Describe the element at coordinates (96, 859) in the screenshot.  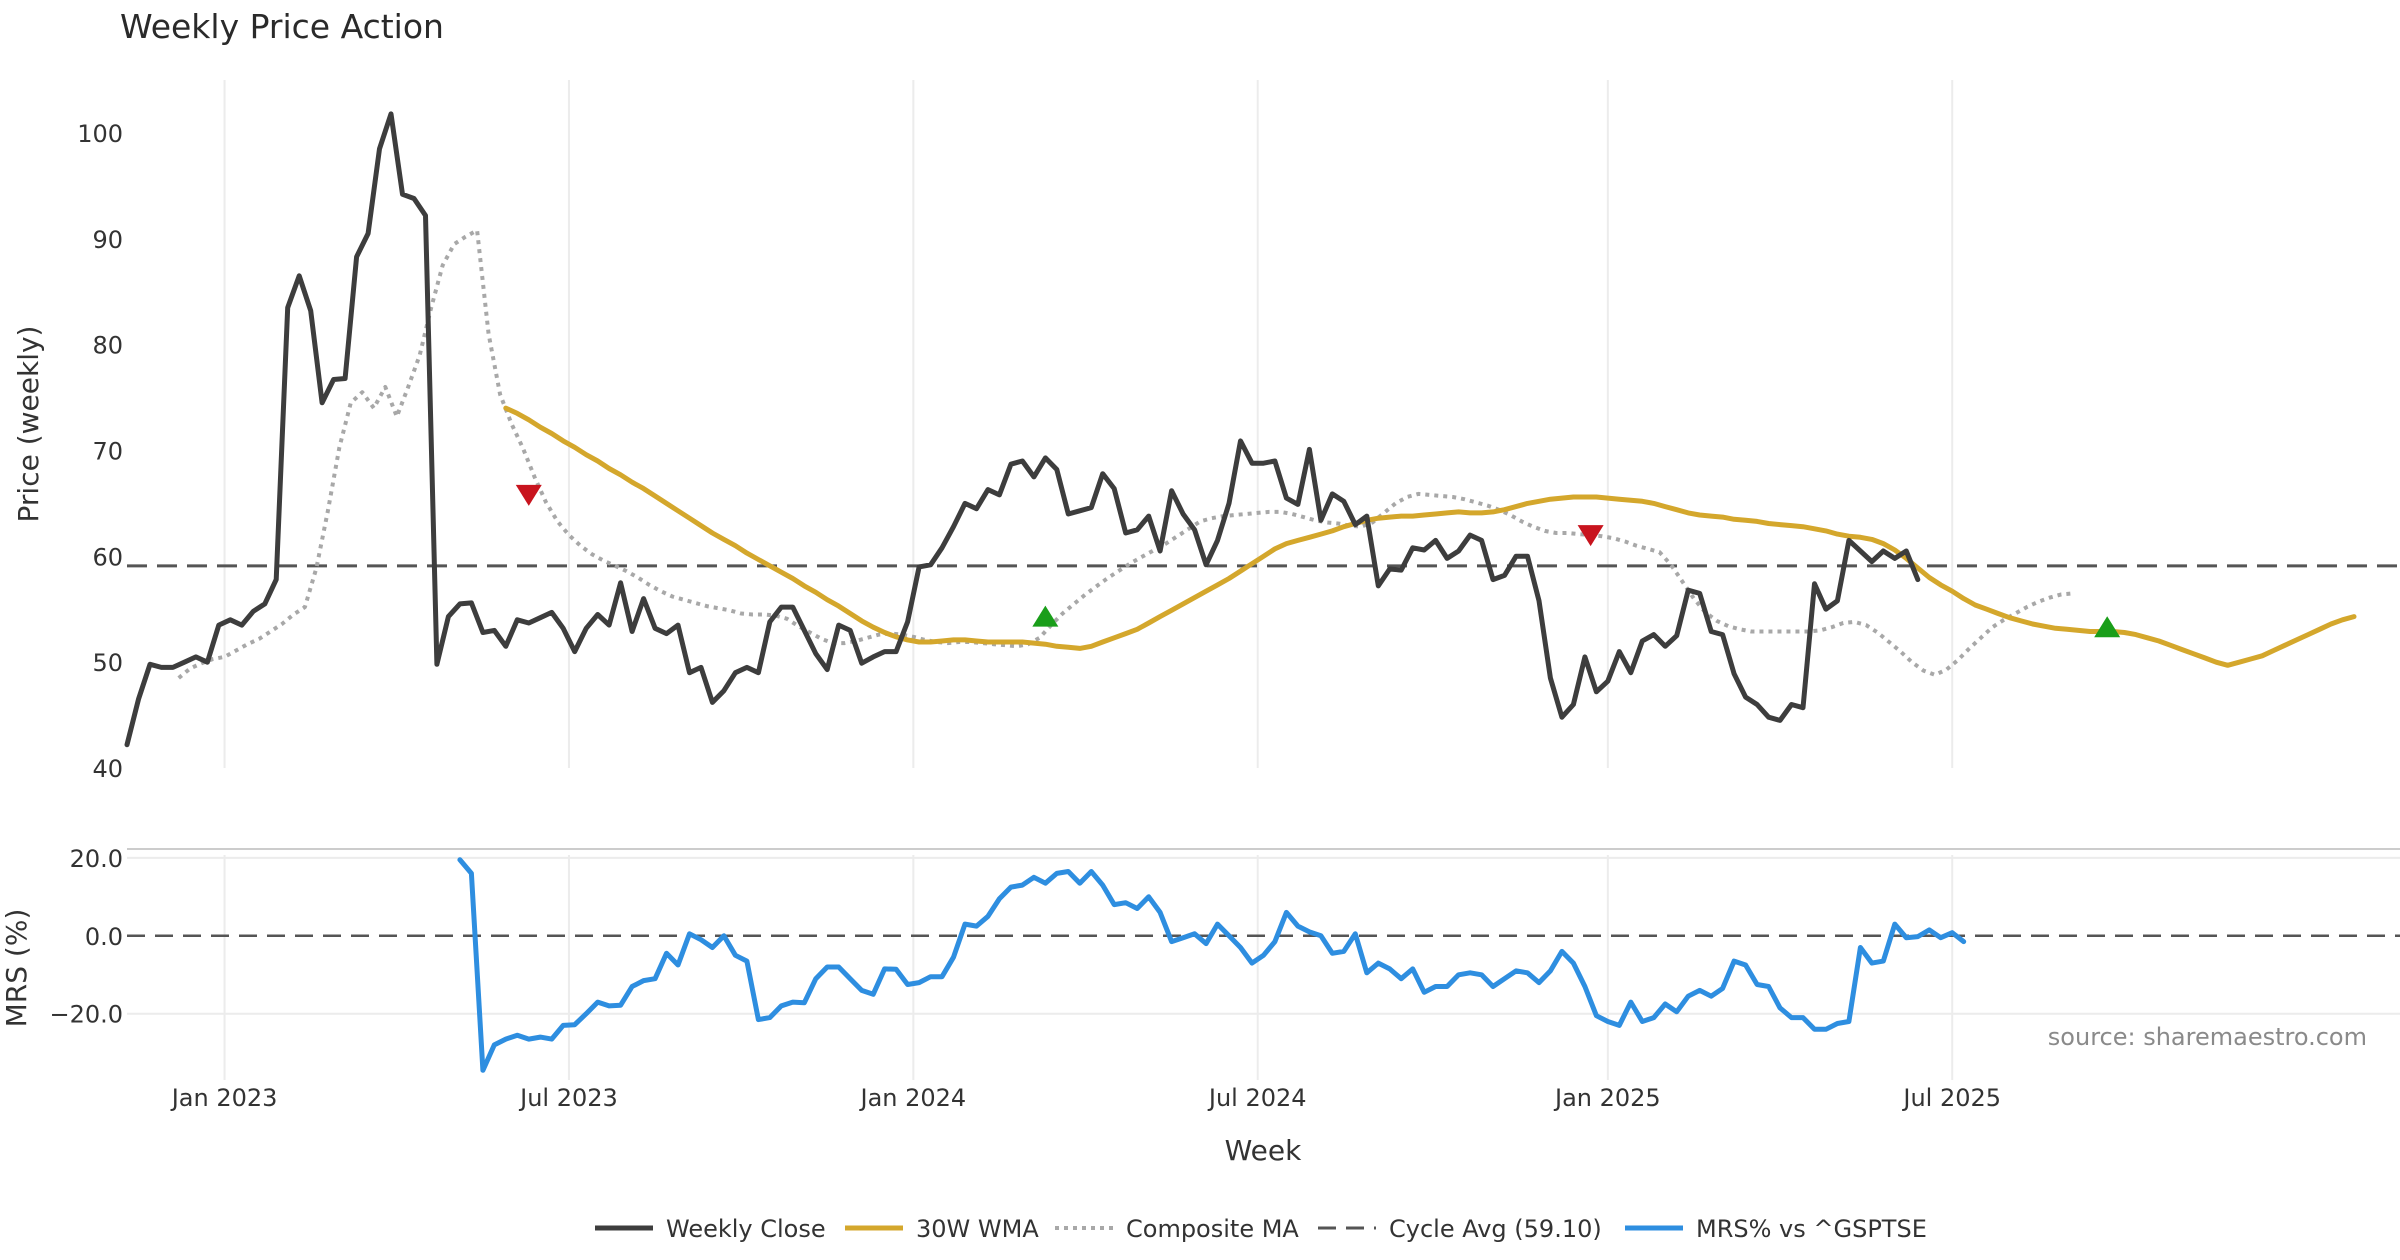
I see `mrs-y-tick-label: 20.0` at that location.